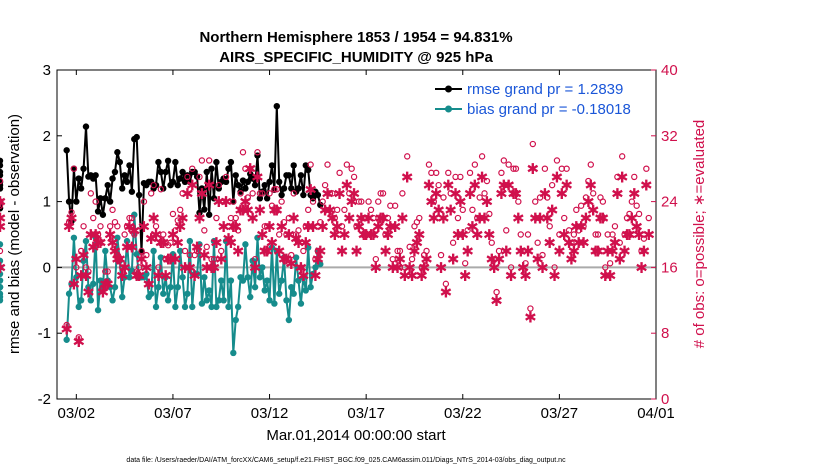 The height and width of the screenshot is (470, 830). Describe the element at coordinates (47, 70) in the screenshot. I see `y-tick-label: 3` at that location.